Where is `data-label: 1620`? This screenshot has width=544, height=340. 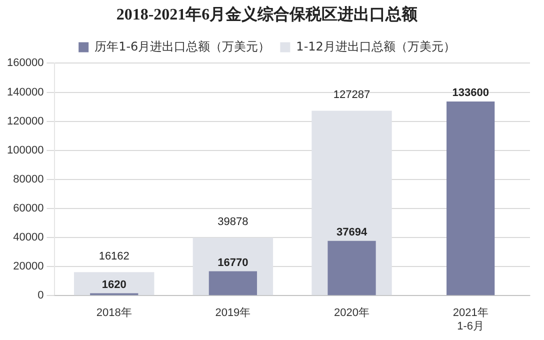 data-label: 1620 is located at coordinates (114, 284).